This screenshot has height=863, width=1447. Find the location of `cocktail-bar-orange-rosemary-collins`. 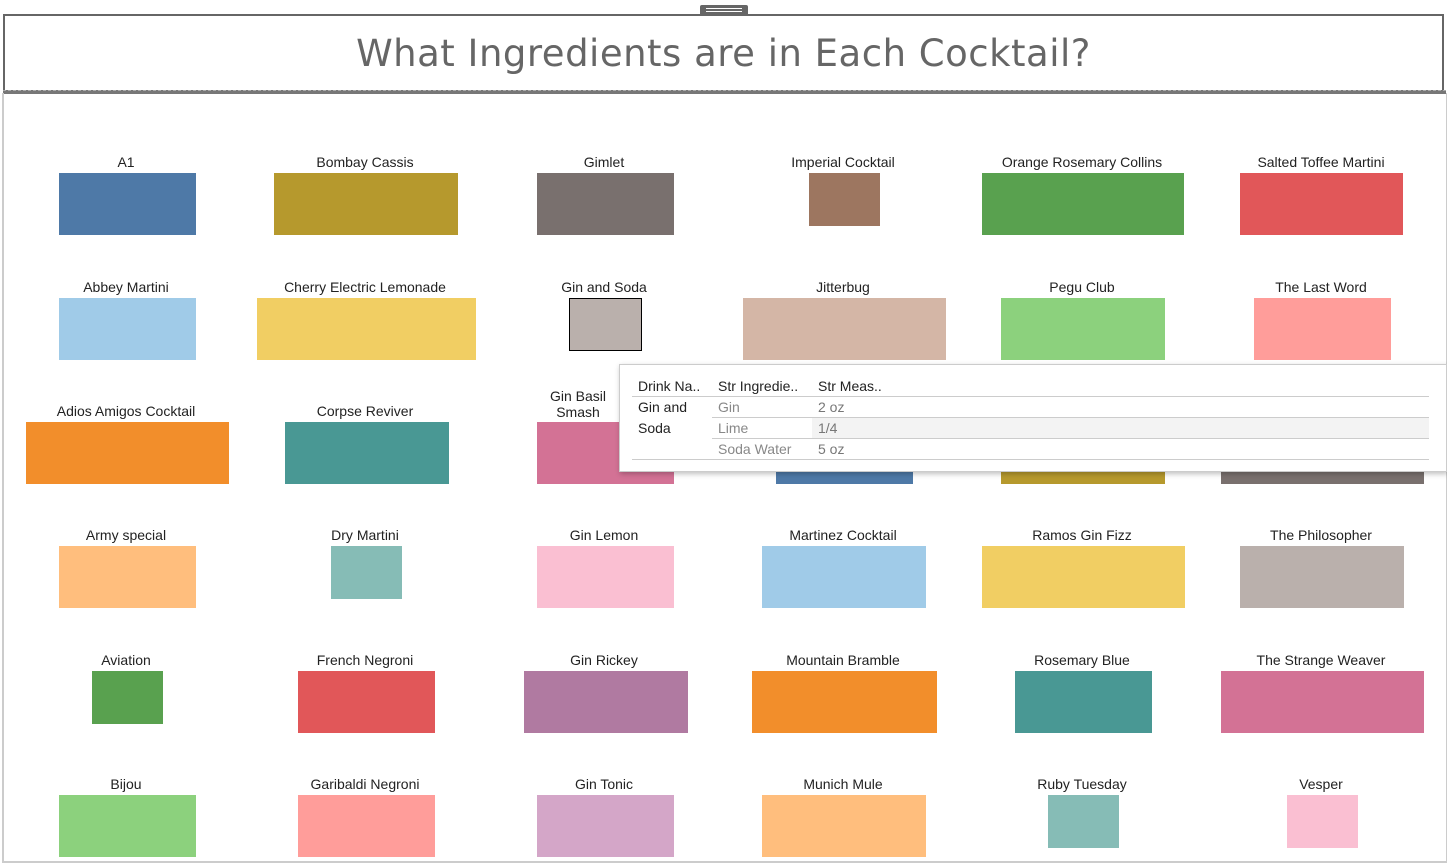

cocktail-bar-orange-rosemary-collins is located at coordinates (1083, 204).